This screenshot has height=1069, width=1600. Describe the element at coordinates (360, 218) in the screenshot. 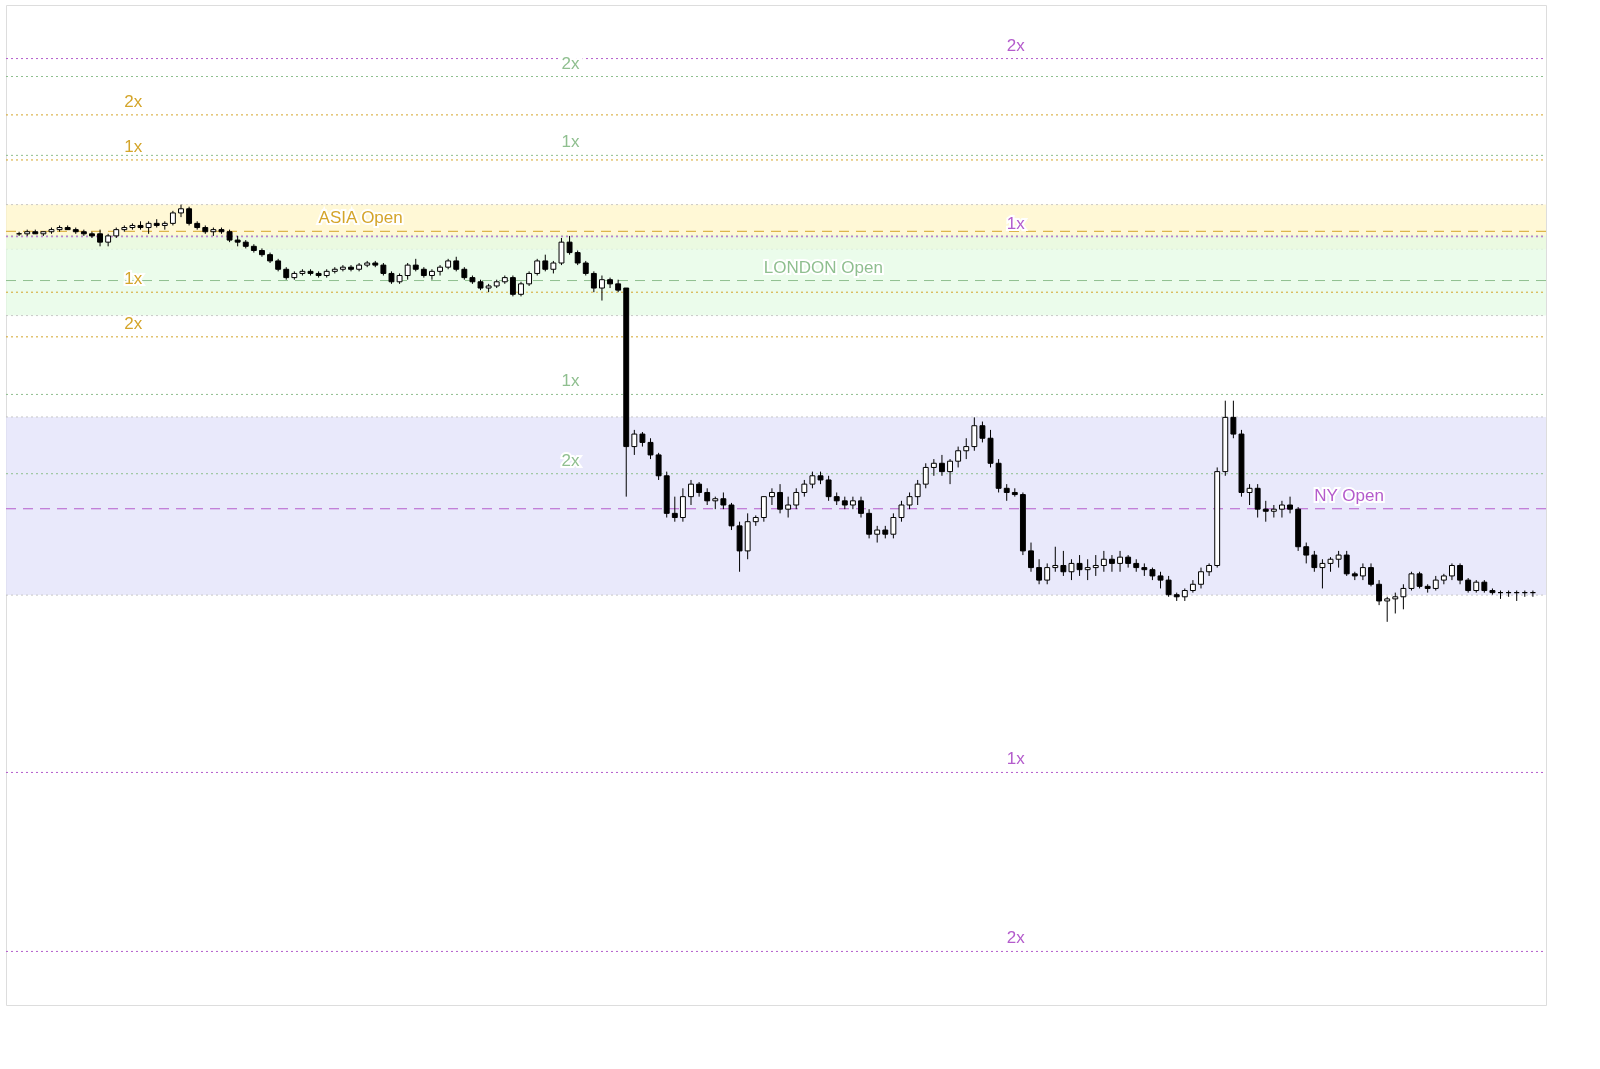

I see `ref-line-label: ASIA Open` at that location.